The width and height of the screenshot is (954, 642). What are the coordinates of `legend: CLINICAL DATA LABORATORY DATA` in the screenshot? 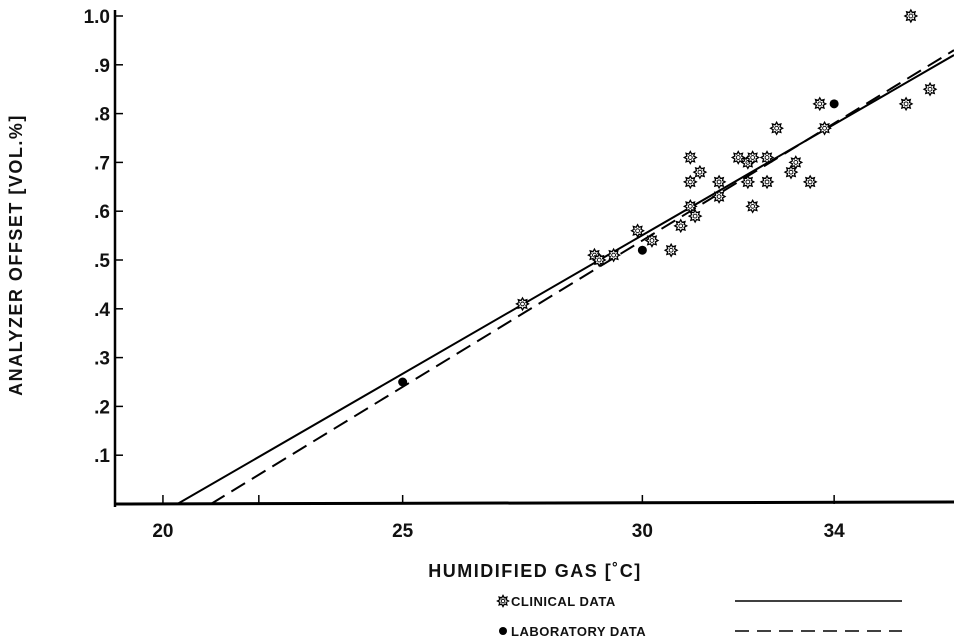 It's located at (699, 616).